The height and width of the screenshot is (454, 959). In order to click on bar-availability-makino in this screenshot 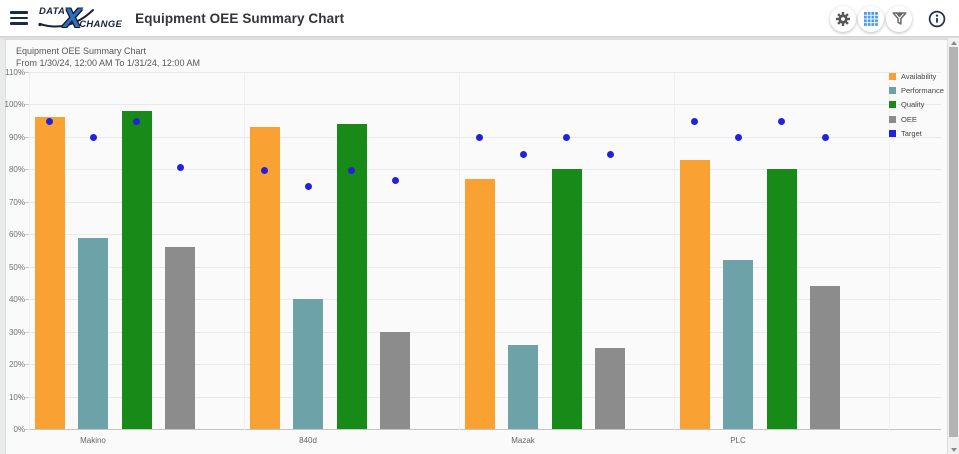, I will do `click(49, 273)`.